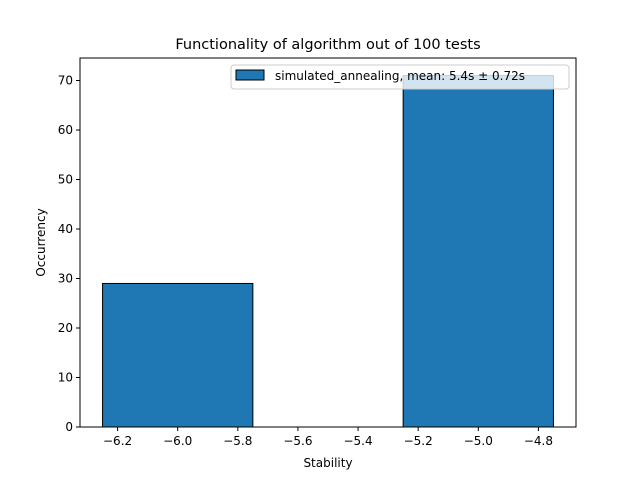 This screenshot has height=480, width=640. Describe the element at coordinates (478, 441) in the screenshot. I see `x-tick-label: −5.0` at that location.